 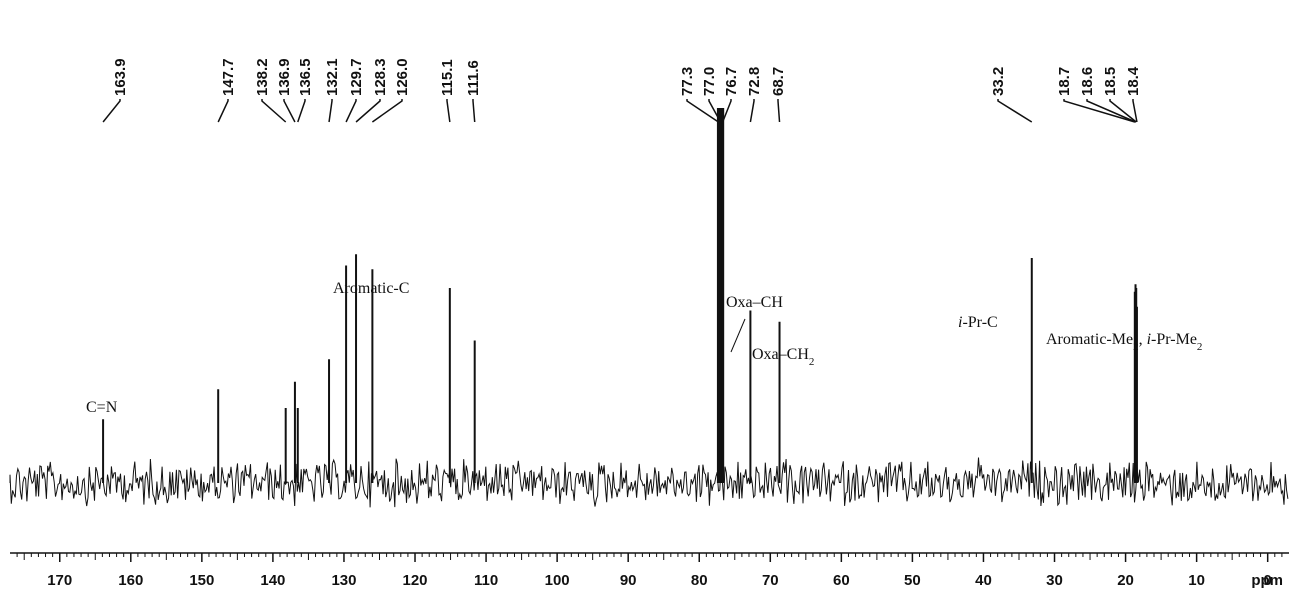 I want to click on peak-label: 77.0, so click(x=709, y=81).